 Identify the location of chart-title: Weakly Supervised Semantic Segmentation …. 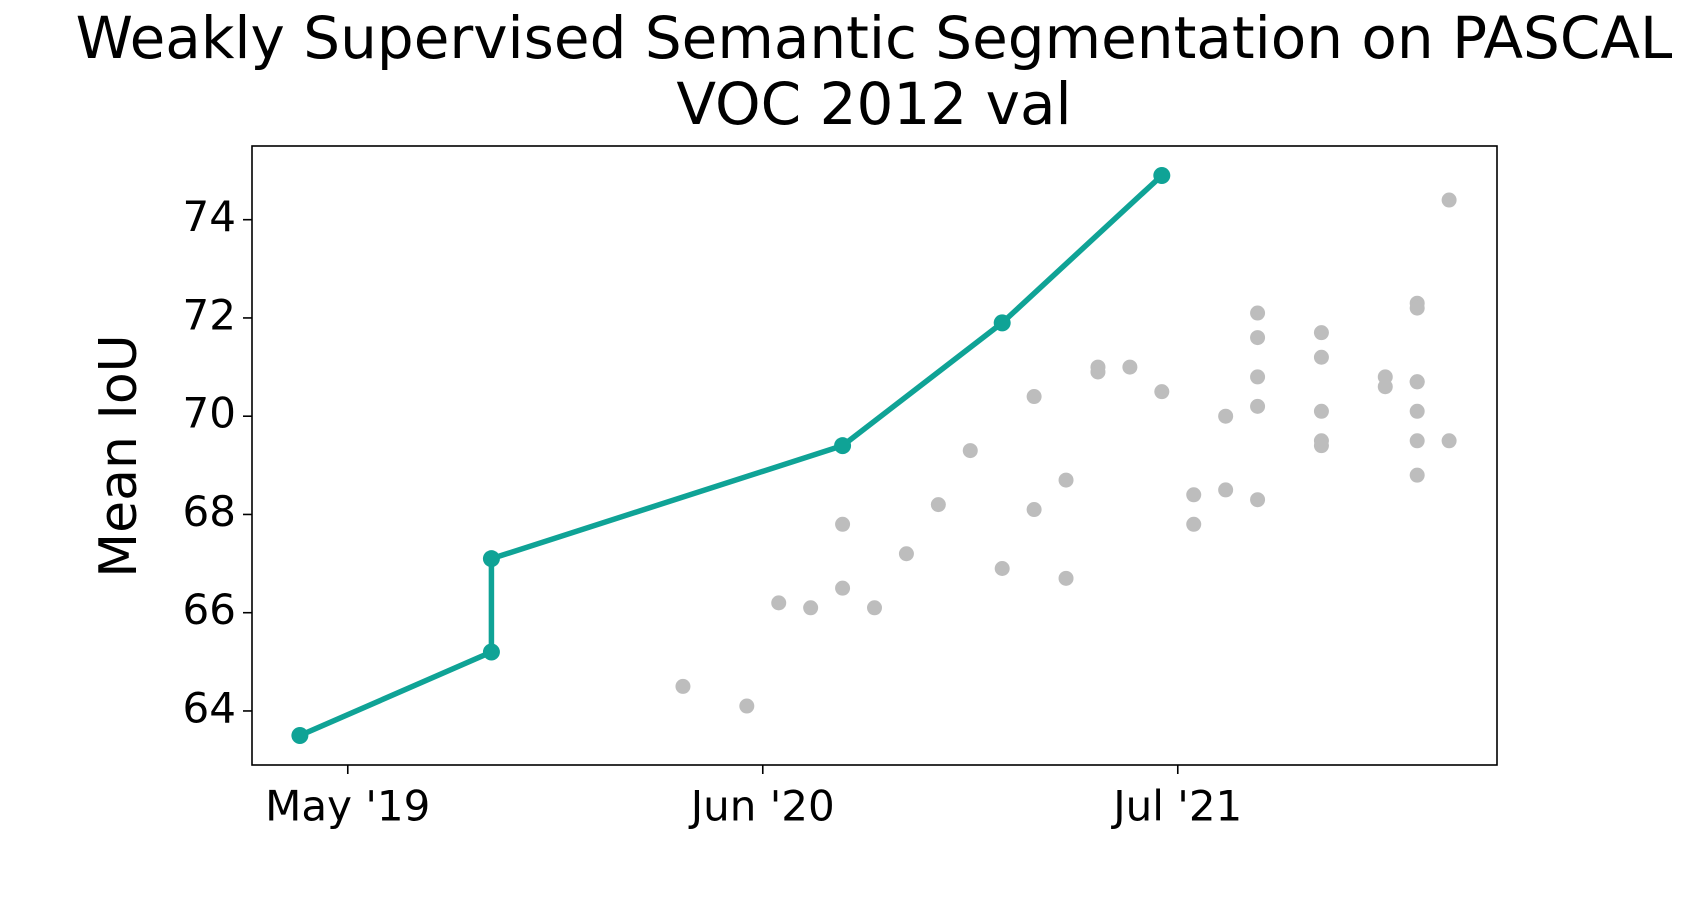
(874, 38).